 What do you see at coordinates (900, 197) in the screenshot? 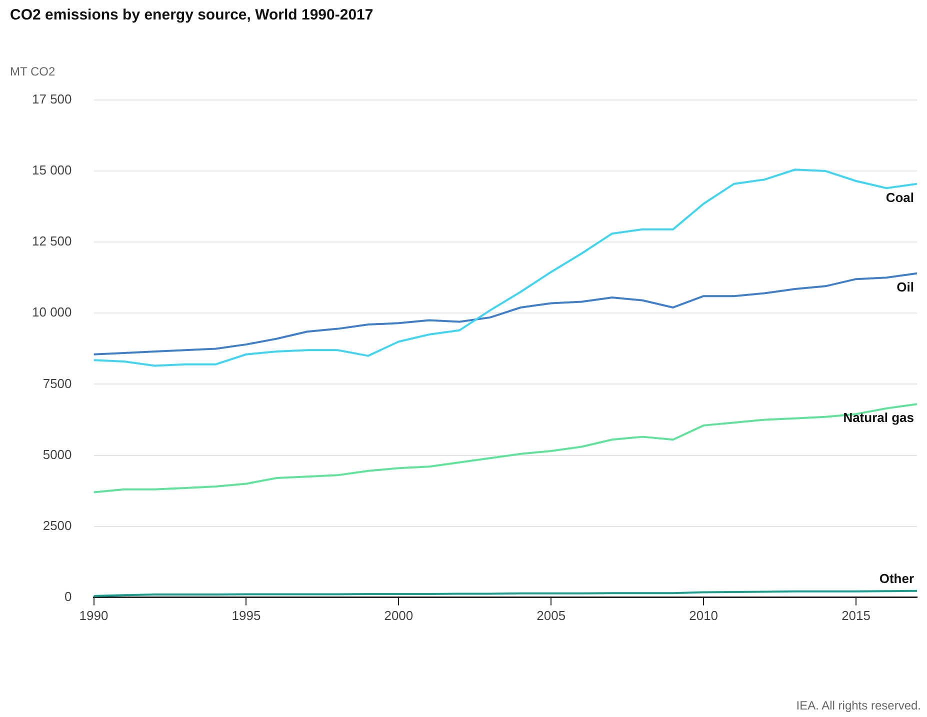
I see `series-label: Coal` at bounding box center [900, 197].